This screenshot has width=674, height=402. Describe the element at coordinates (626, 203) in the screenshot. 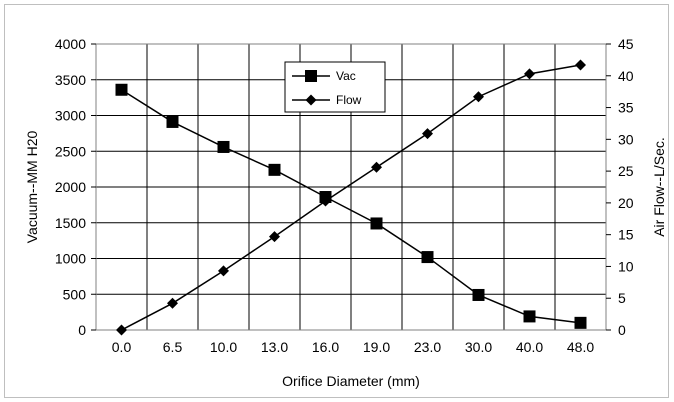

I see `right-tick-label: 20` at that location.